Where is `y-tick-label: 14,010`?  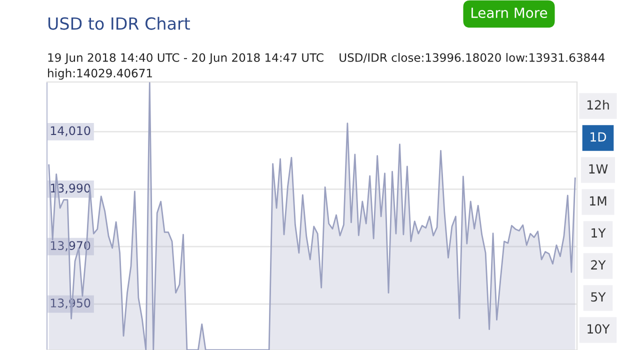 y-tick-label: 14,010 is located at coordinates (70, 131).